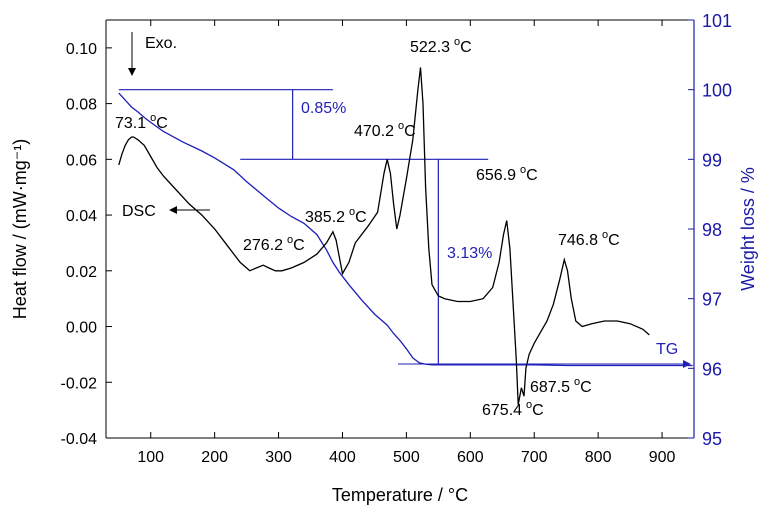  What do you see at coordinates (81, 160) in the screenshot?
I see `y-left-tick-label: 0.06` at bounding box center [81, 160].